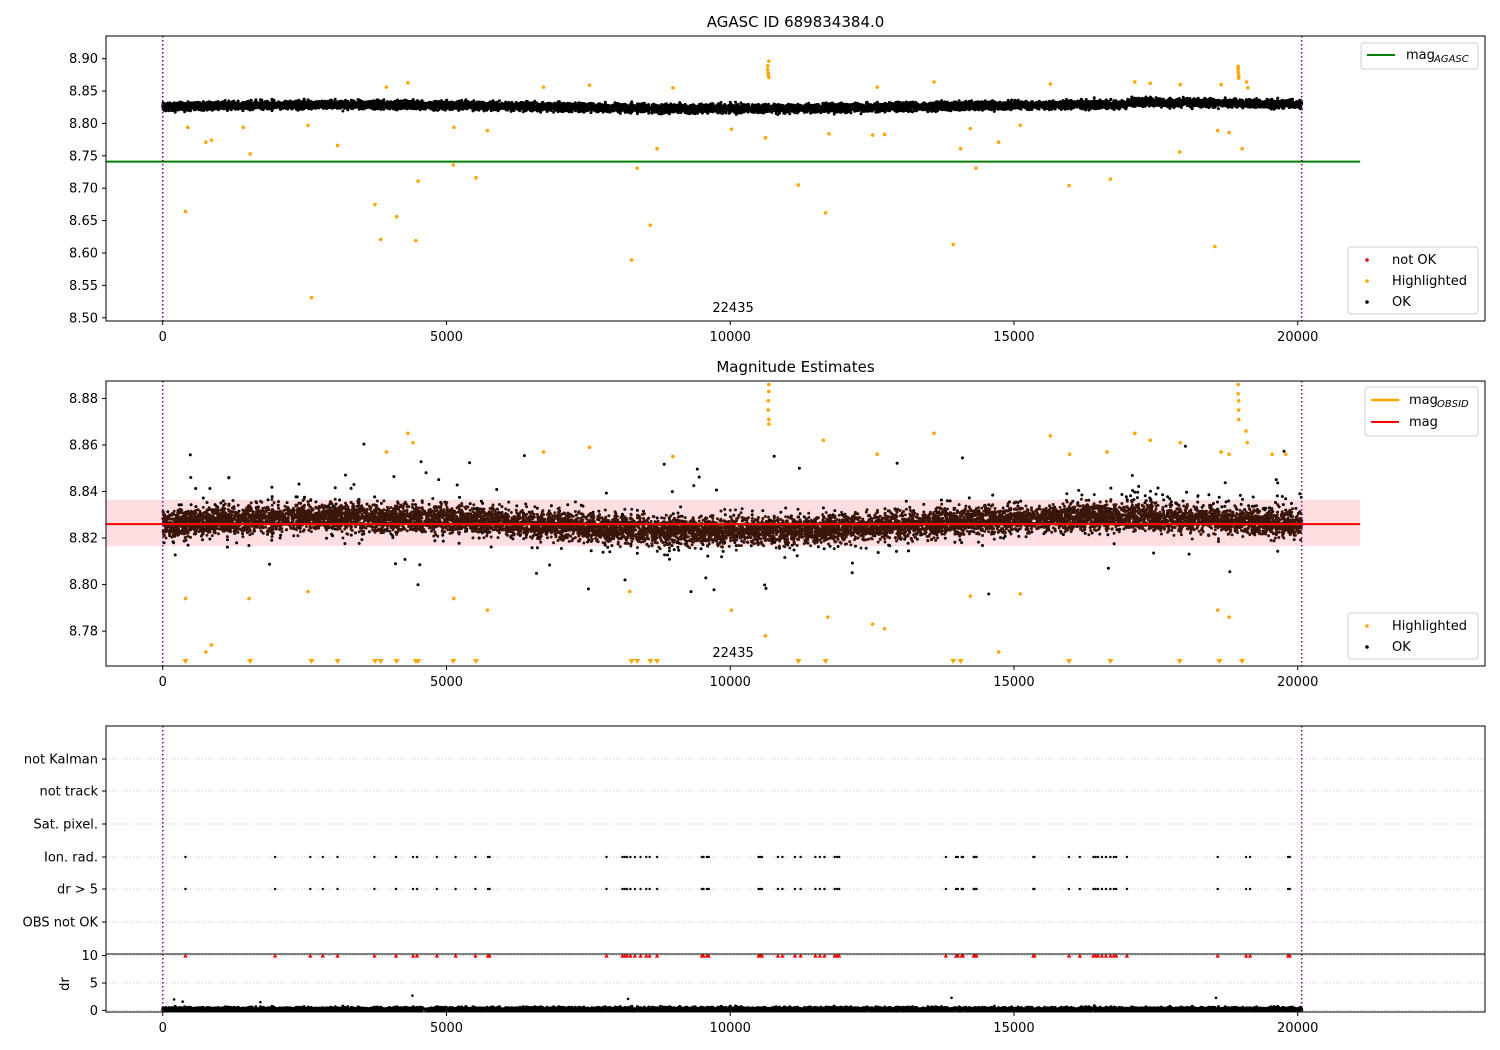  I want to click on panel3-category-label: Sat. pixel., so click(66, 825).